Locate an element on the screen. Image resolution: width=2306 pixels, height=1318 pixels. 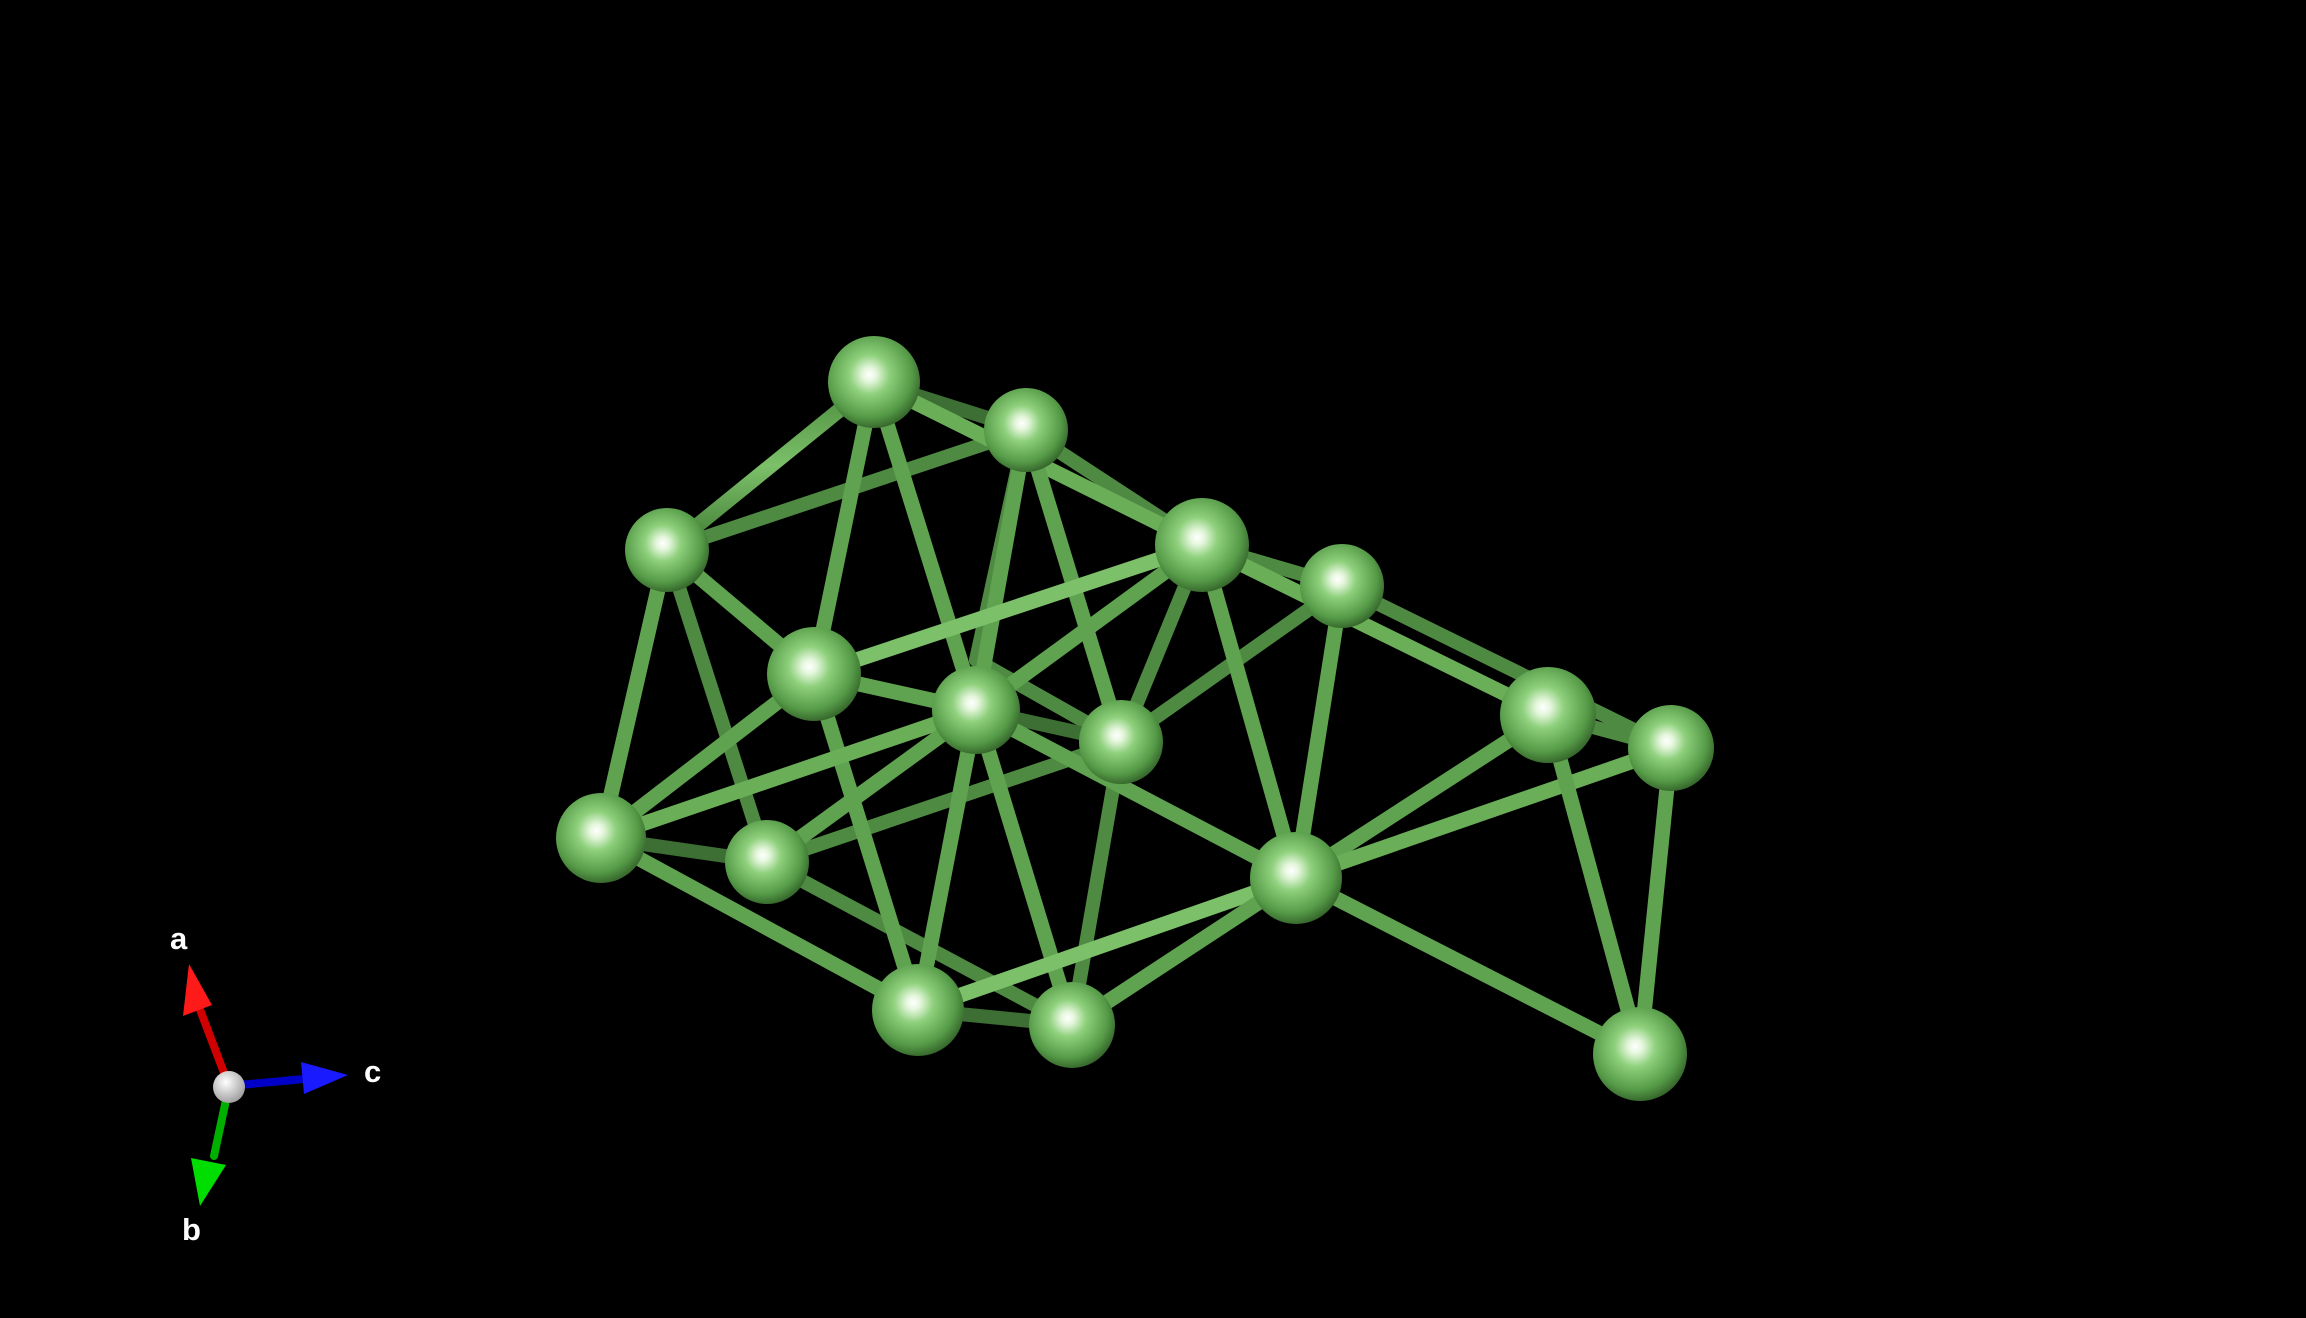
a-axis-arrowhead is located at coordinates (197, 990).